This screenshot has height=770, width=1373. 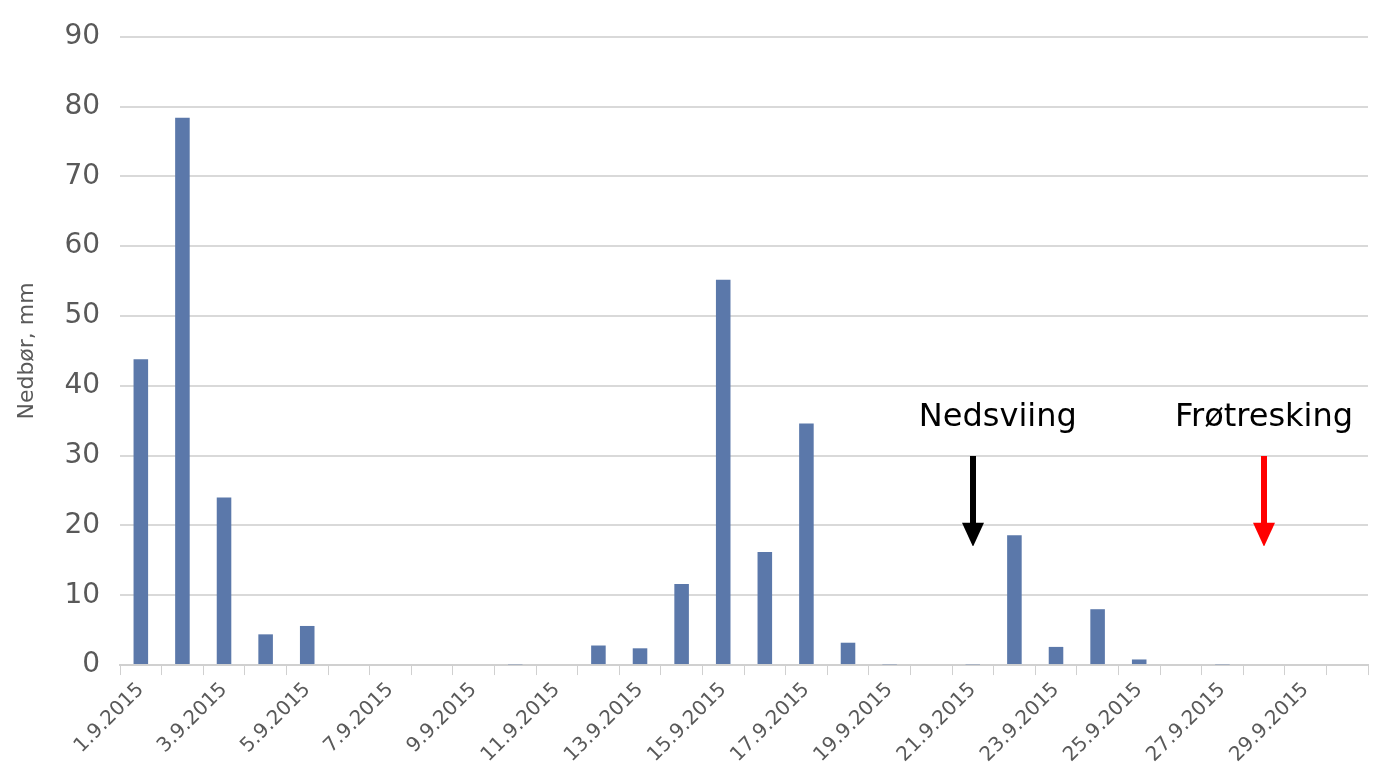 What do you see at coordinates (82, 174) in the screenshot?
I see `y-tick-label: 70` at bounding box center [82, 174].